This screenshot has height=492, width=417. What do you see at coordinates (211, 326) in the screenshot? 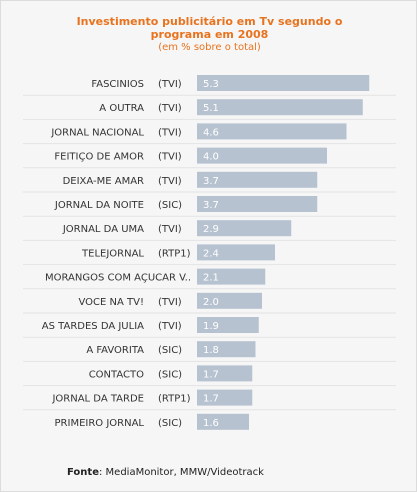
I see `bar-value-label: 1.9` at bounding box center [211, 326].